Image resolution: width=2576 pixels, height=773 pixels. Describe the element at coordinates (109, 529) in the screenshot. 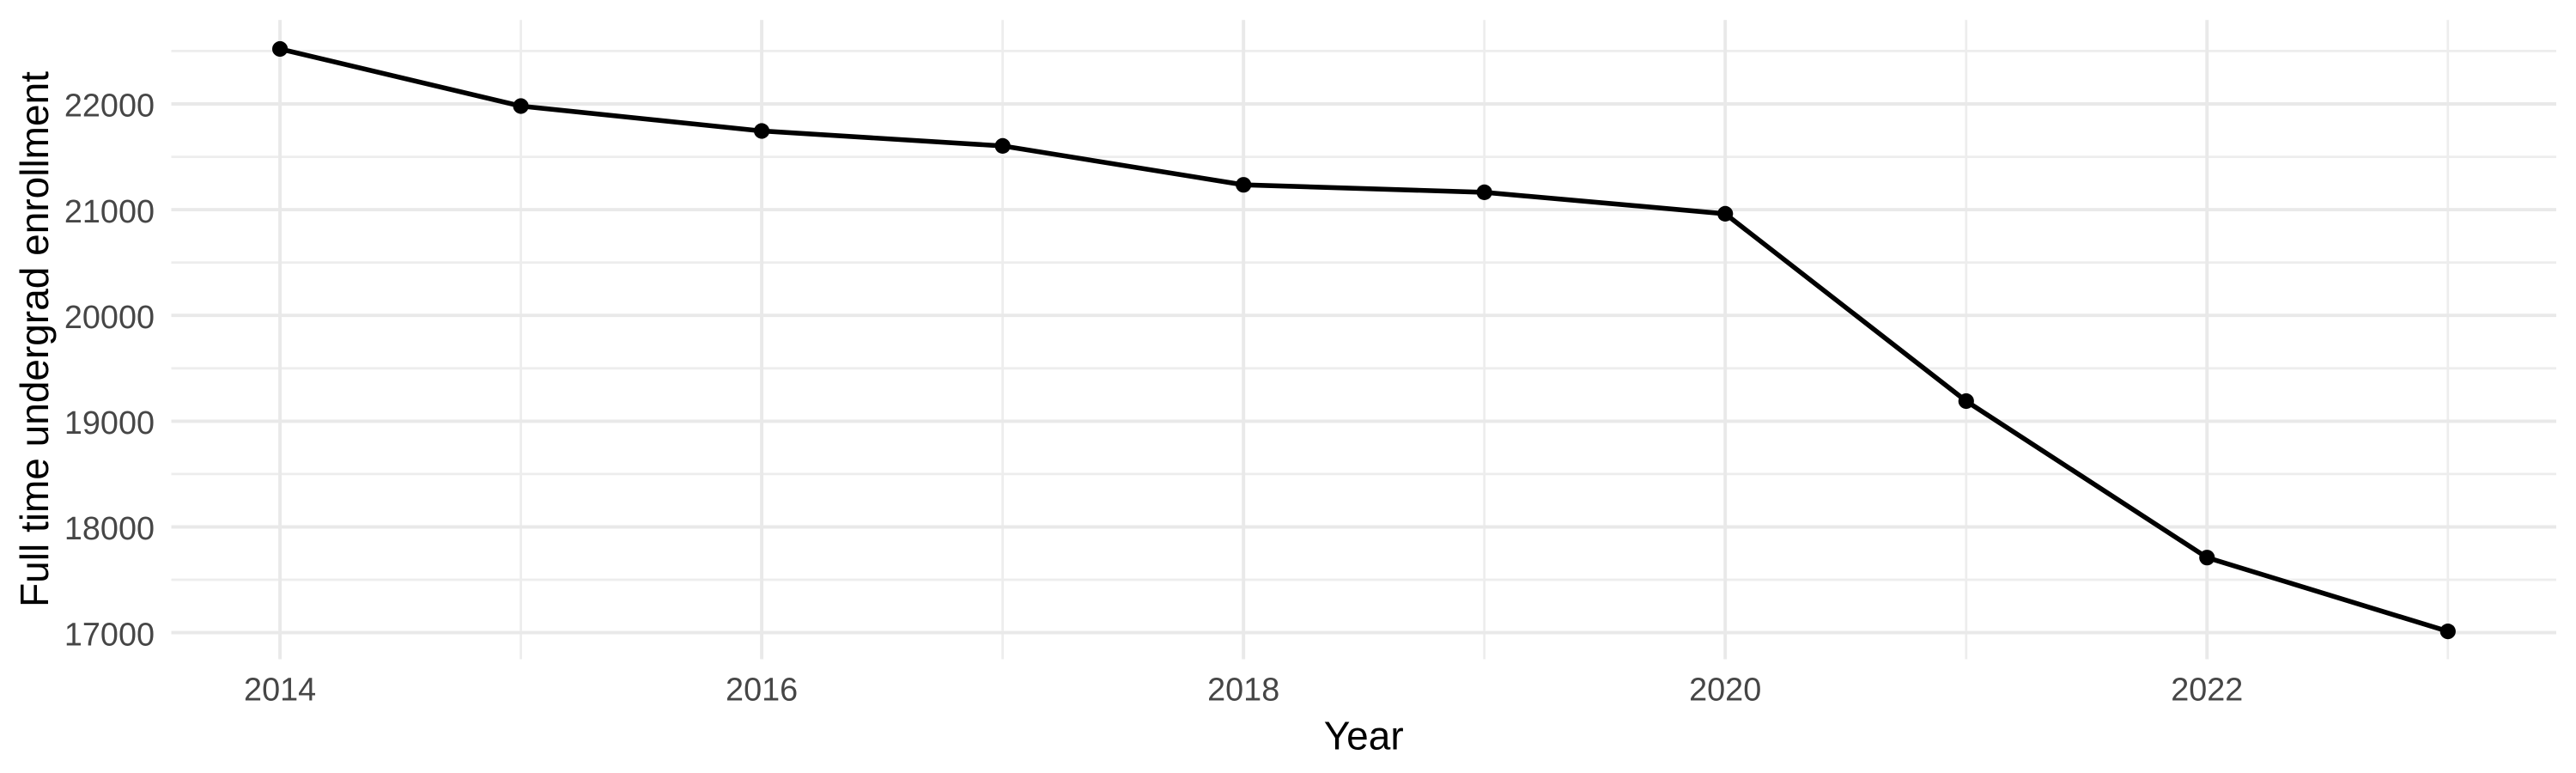

I see `svg-text: 18000` at that location.